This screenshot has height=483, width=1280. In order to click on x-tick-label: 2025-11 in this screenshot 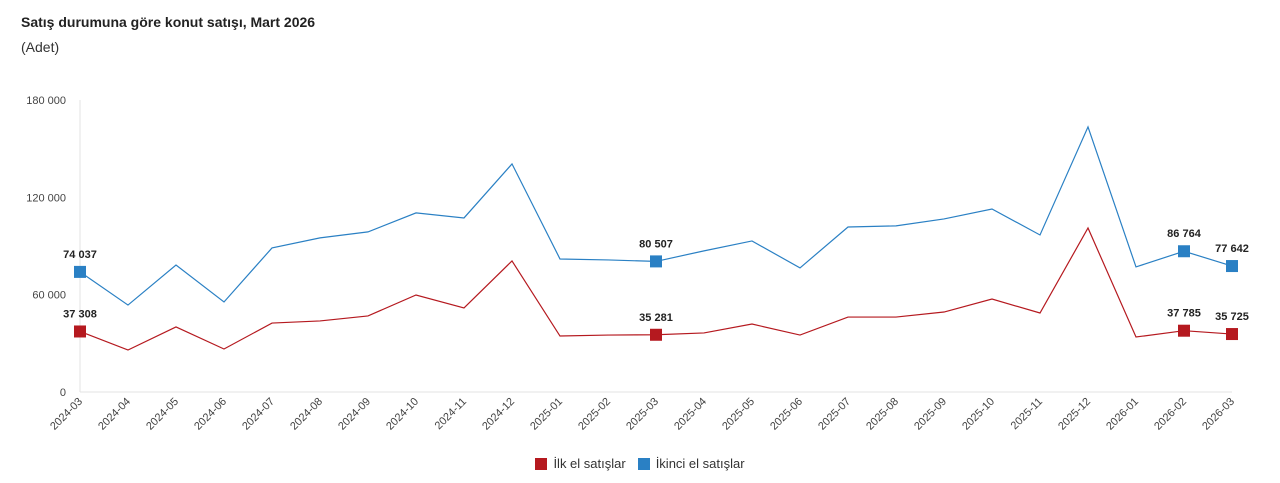, I will do `click(1027, 414)`.